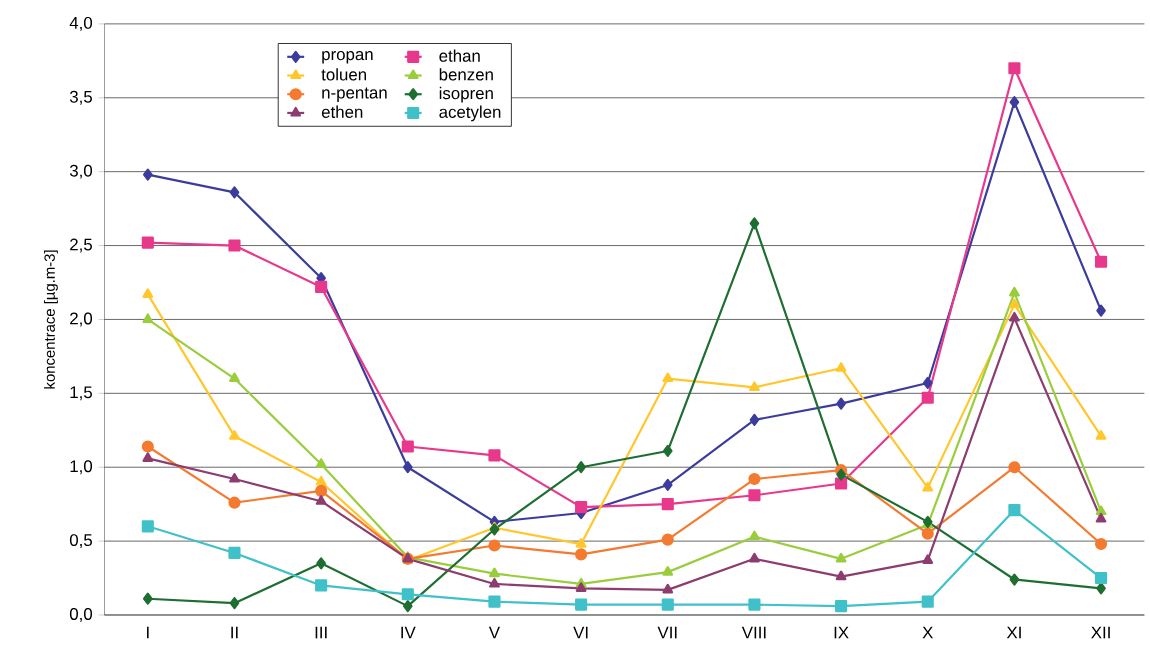  I want to click on x-tick-label: VI, so click(580, 632).